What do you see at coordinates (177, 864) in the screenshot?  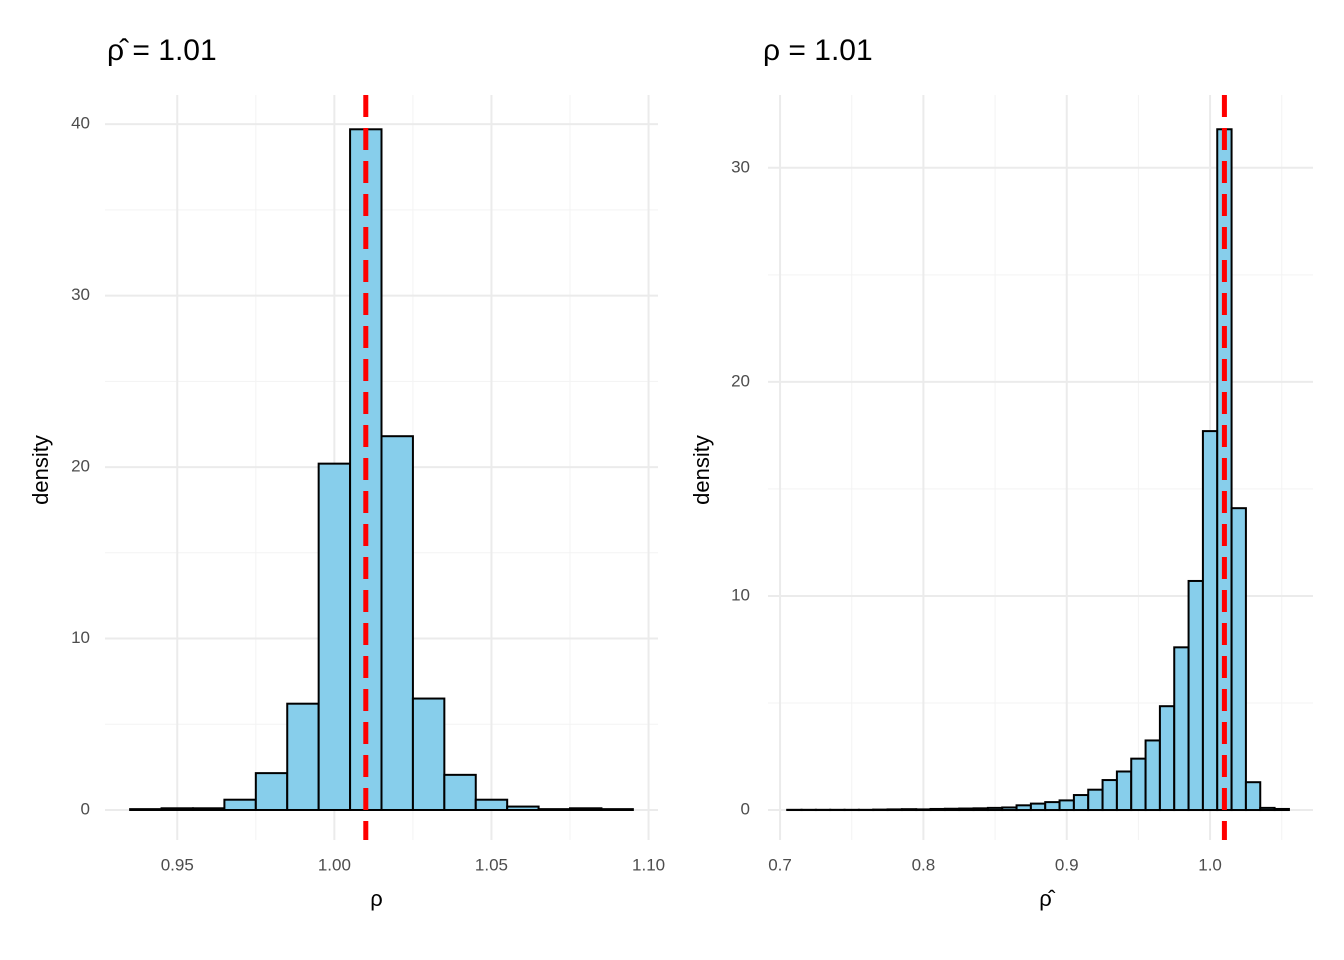 I see `x-tick-label: 0.95` at bounding box center [177, 864].